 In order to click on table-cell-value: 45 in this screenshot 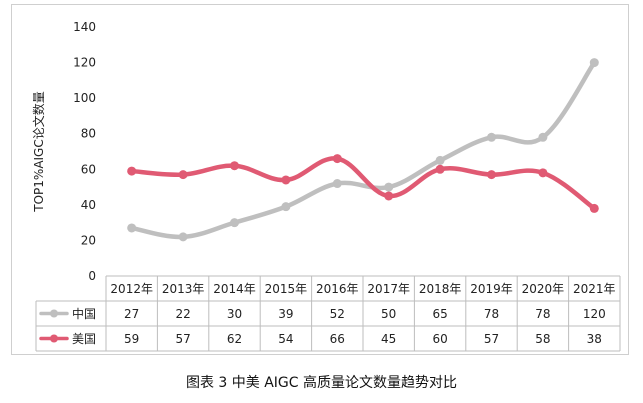, I will do `click(388, 339)`.